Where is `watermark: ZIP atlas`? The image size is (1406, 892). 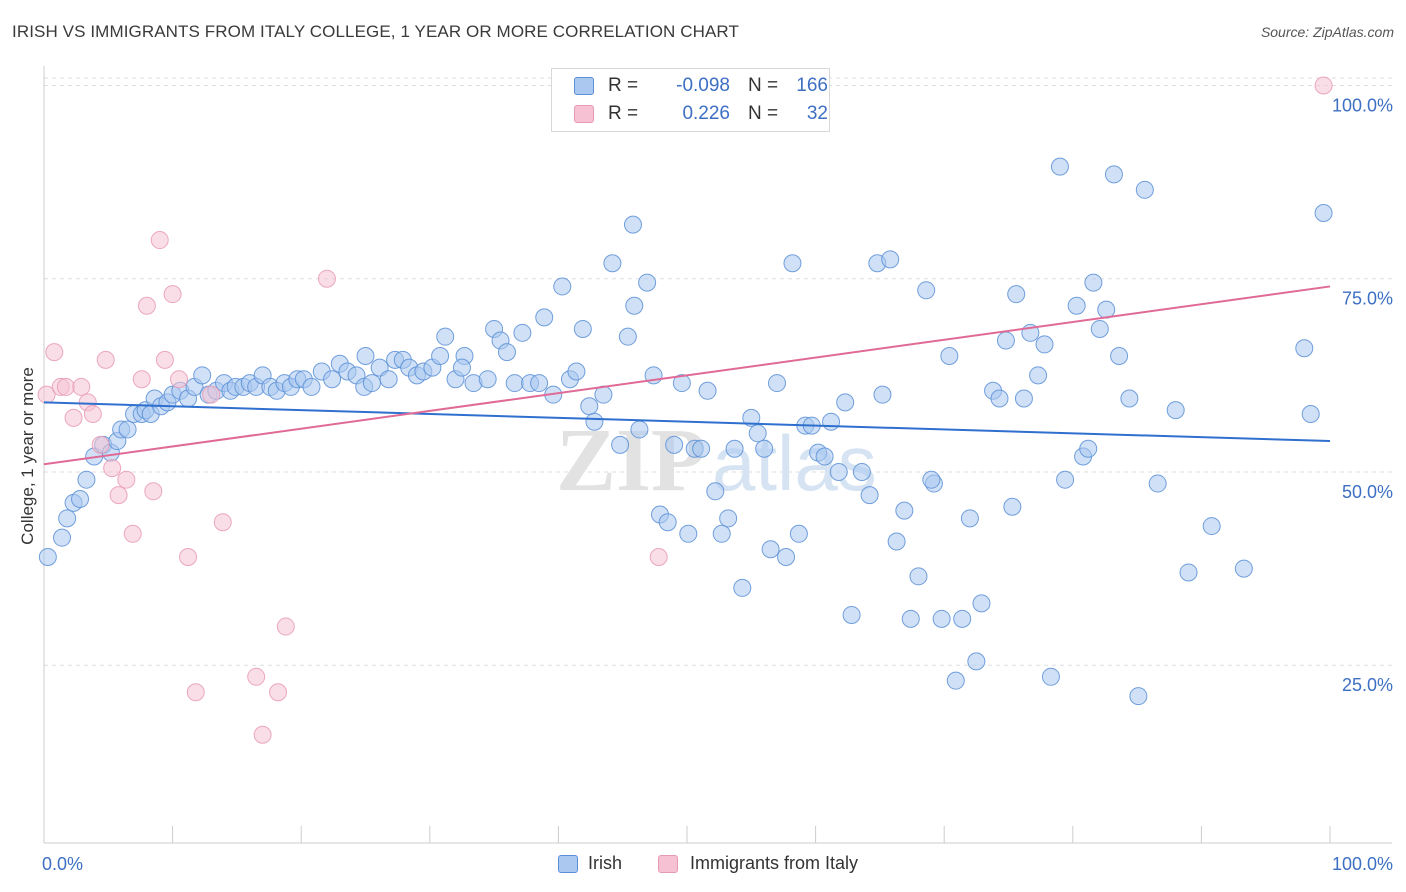 watermark: ZIP atlas is located at coordinates (716, 460).